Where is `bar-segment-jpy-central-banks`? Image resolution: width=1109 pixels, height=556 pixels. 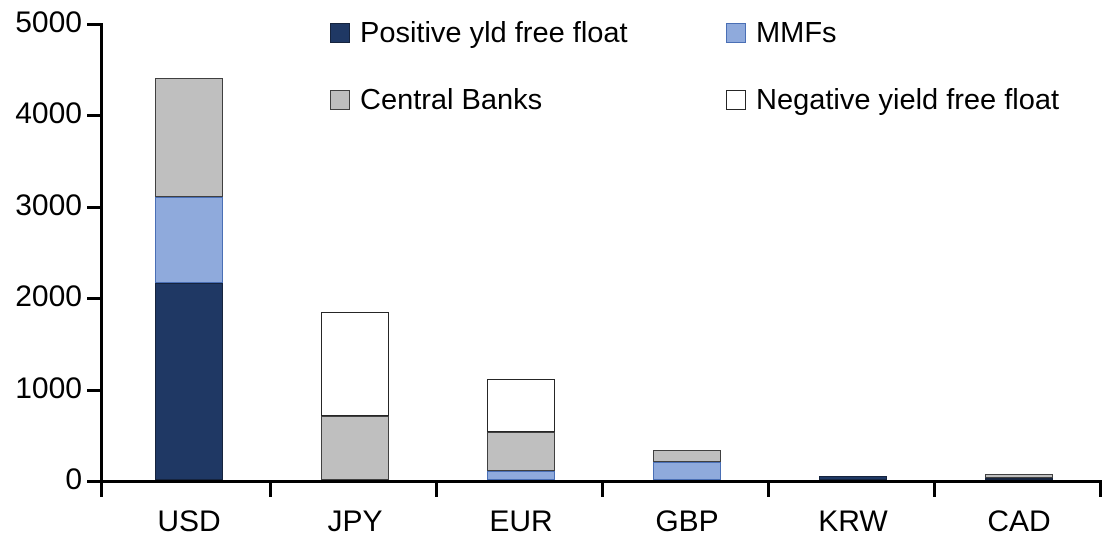 bar-segment-jpy-central-banks is located at coordinates (355, 448).